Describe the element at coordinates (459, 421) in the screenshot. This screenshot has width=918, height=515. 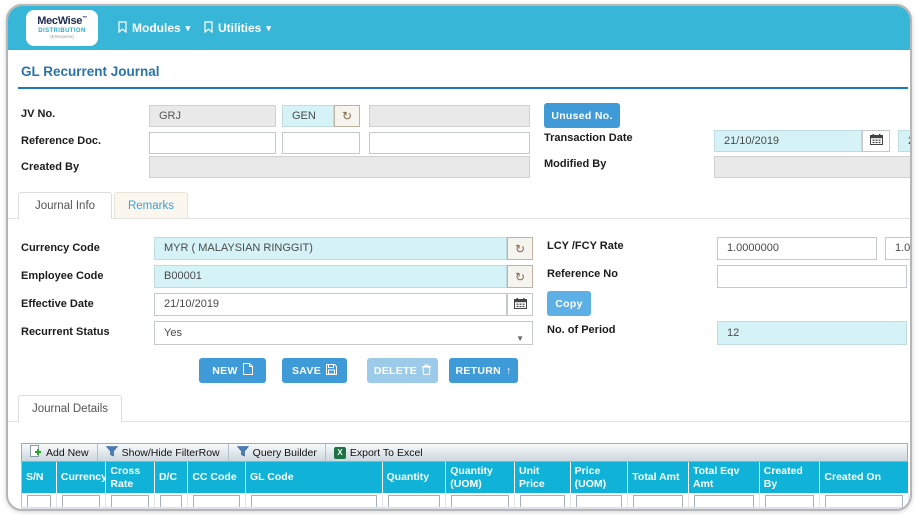
I see `details-tab-divider` at that location.